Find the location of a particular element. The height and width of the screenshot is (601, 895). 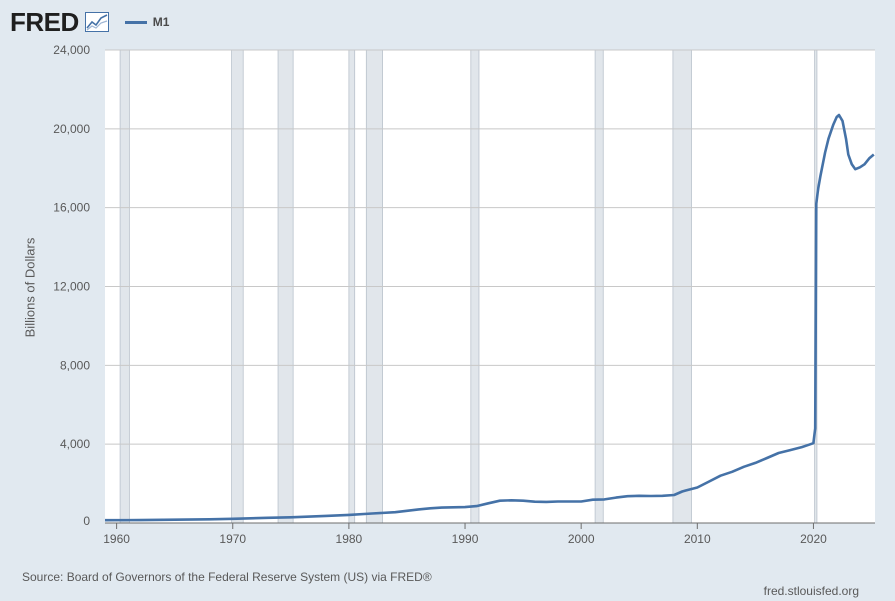

chart-legend: M1 is located at coordinates (147, 22).